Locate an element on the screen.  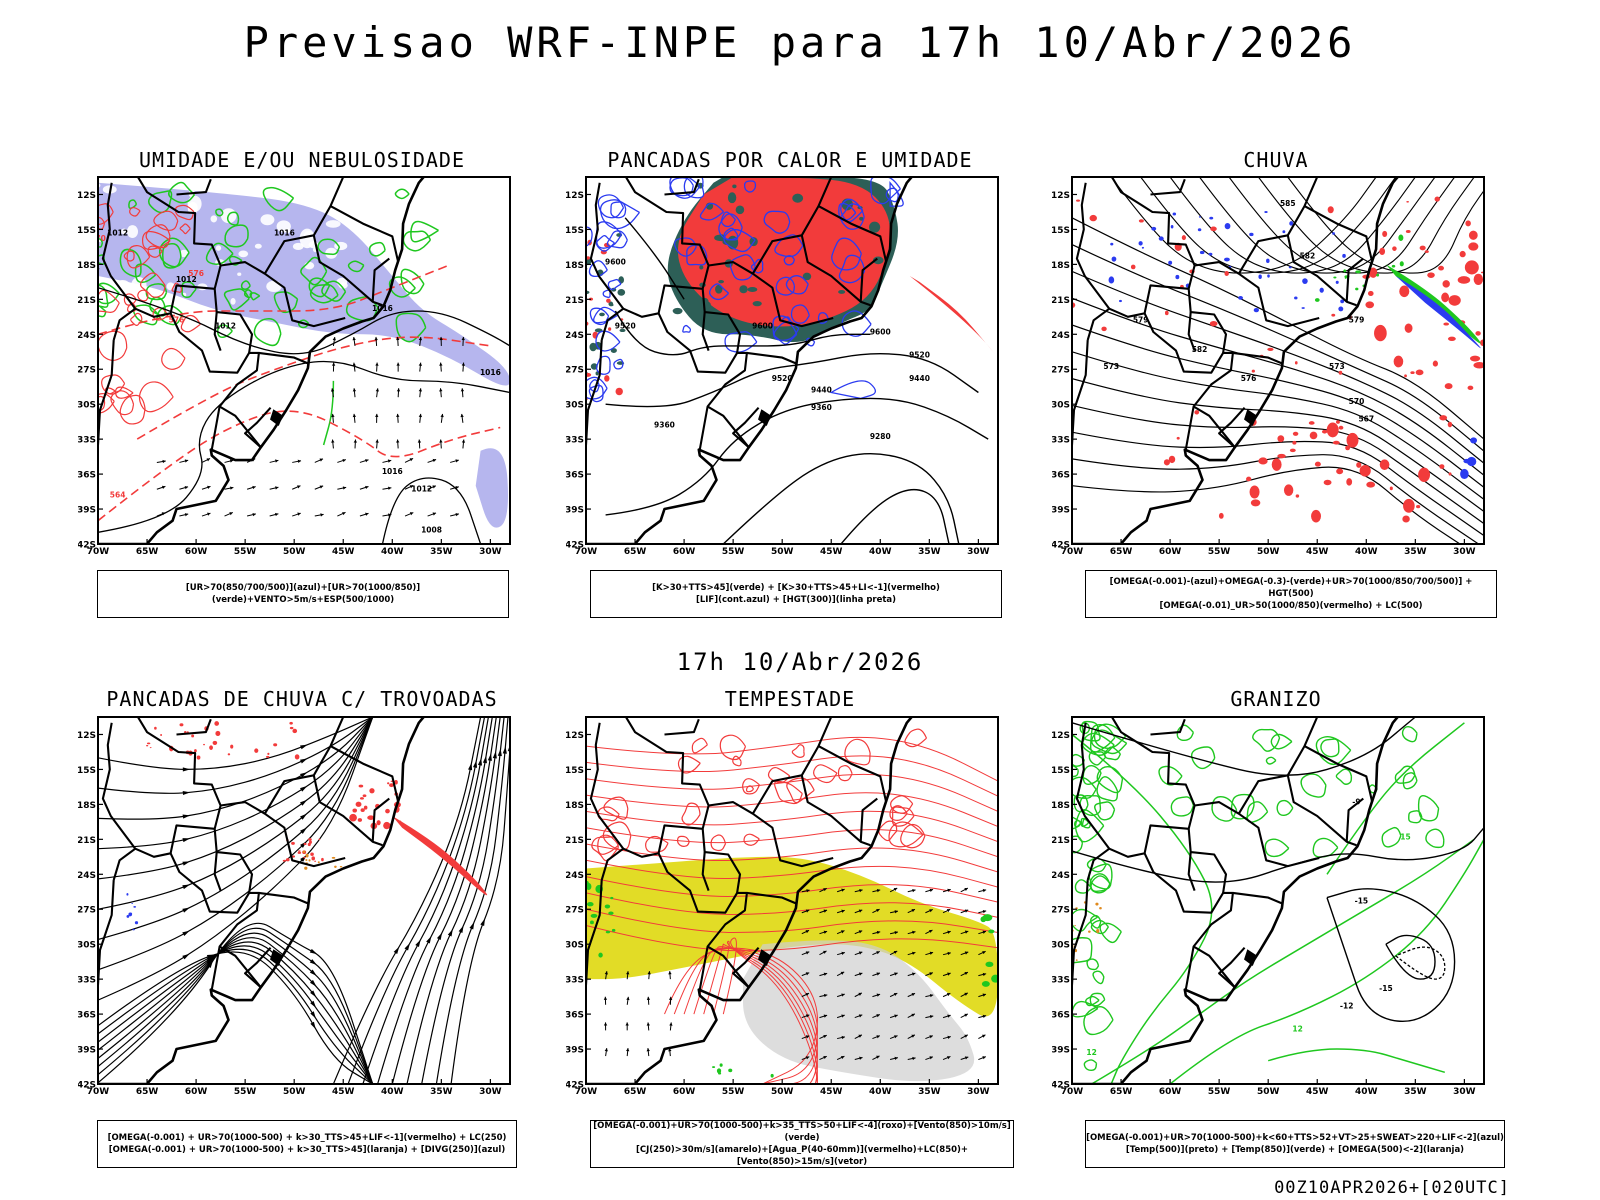
contour-label: 579 is located at coordinates (1357, 320).